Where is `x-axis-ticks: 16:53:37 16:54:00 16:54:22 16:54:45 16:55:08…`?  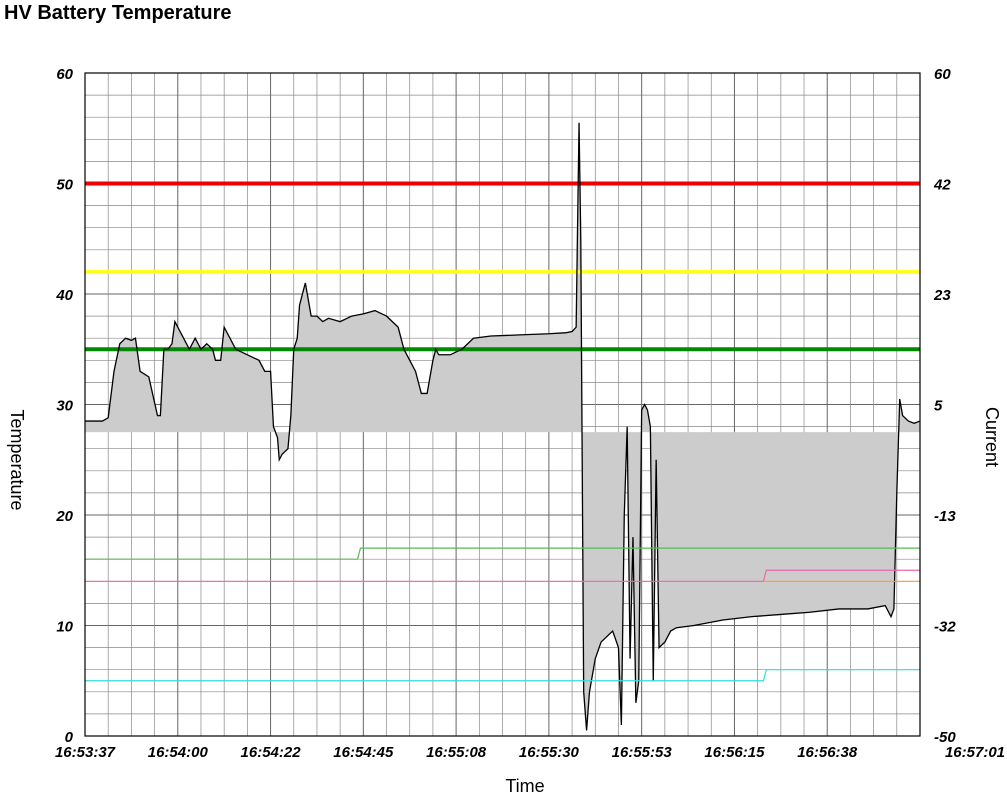 x-axis-ticks: 16:53:37 16:54:00 16:54:22 16:54:45 16:55:08… is located at coordinates (530, 752).